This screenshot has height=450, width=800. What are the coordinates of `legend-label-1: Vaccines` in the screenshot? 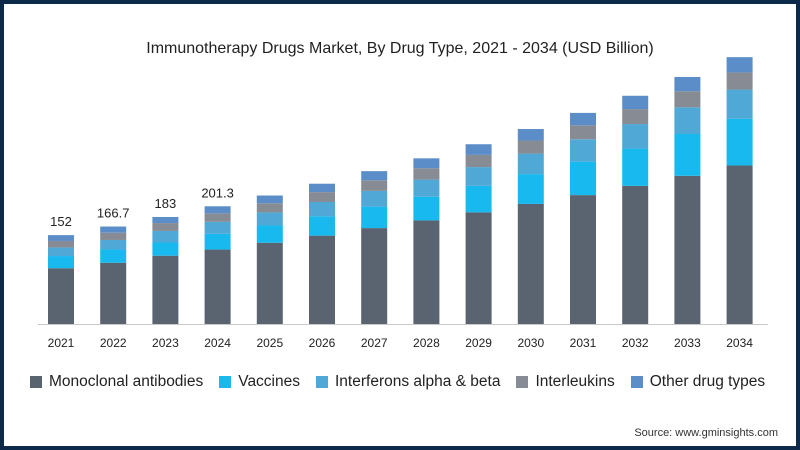 It's located at (269, 381).